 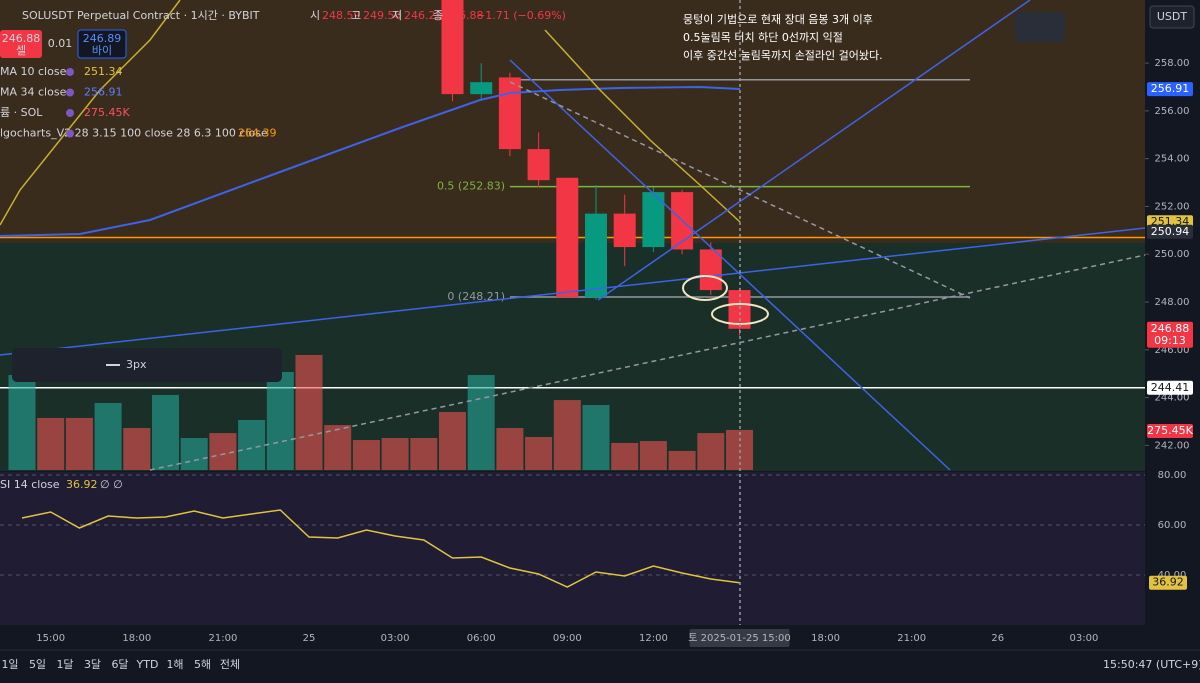 What do you see at coordinates (1172, 475) in the screenshot?
I see `rsi-tick-label: 80.00` at bounding box center [1172, 475].